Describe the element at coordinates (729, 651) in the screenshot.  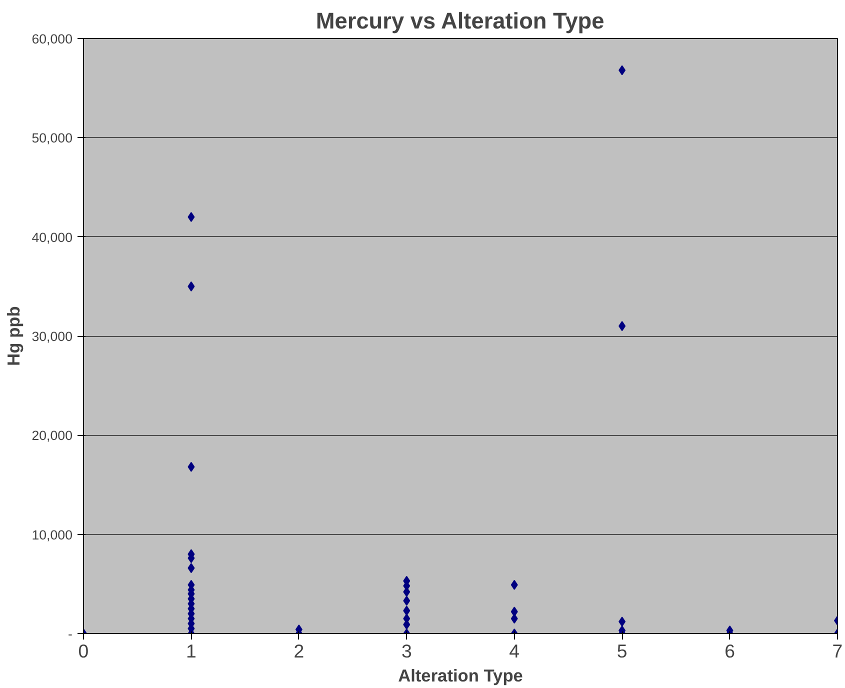
I see `x-tick-label: 6` at that location.